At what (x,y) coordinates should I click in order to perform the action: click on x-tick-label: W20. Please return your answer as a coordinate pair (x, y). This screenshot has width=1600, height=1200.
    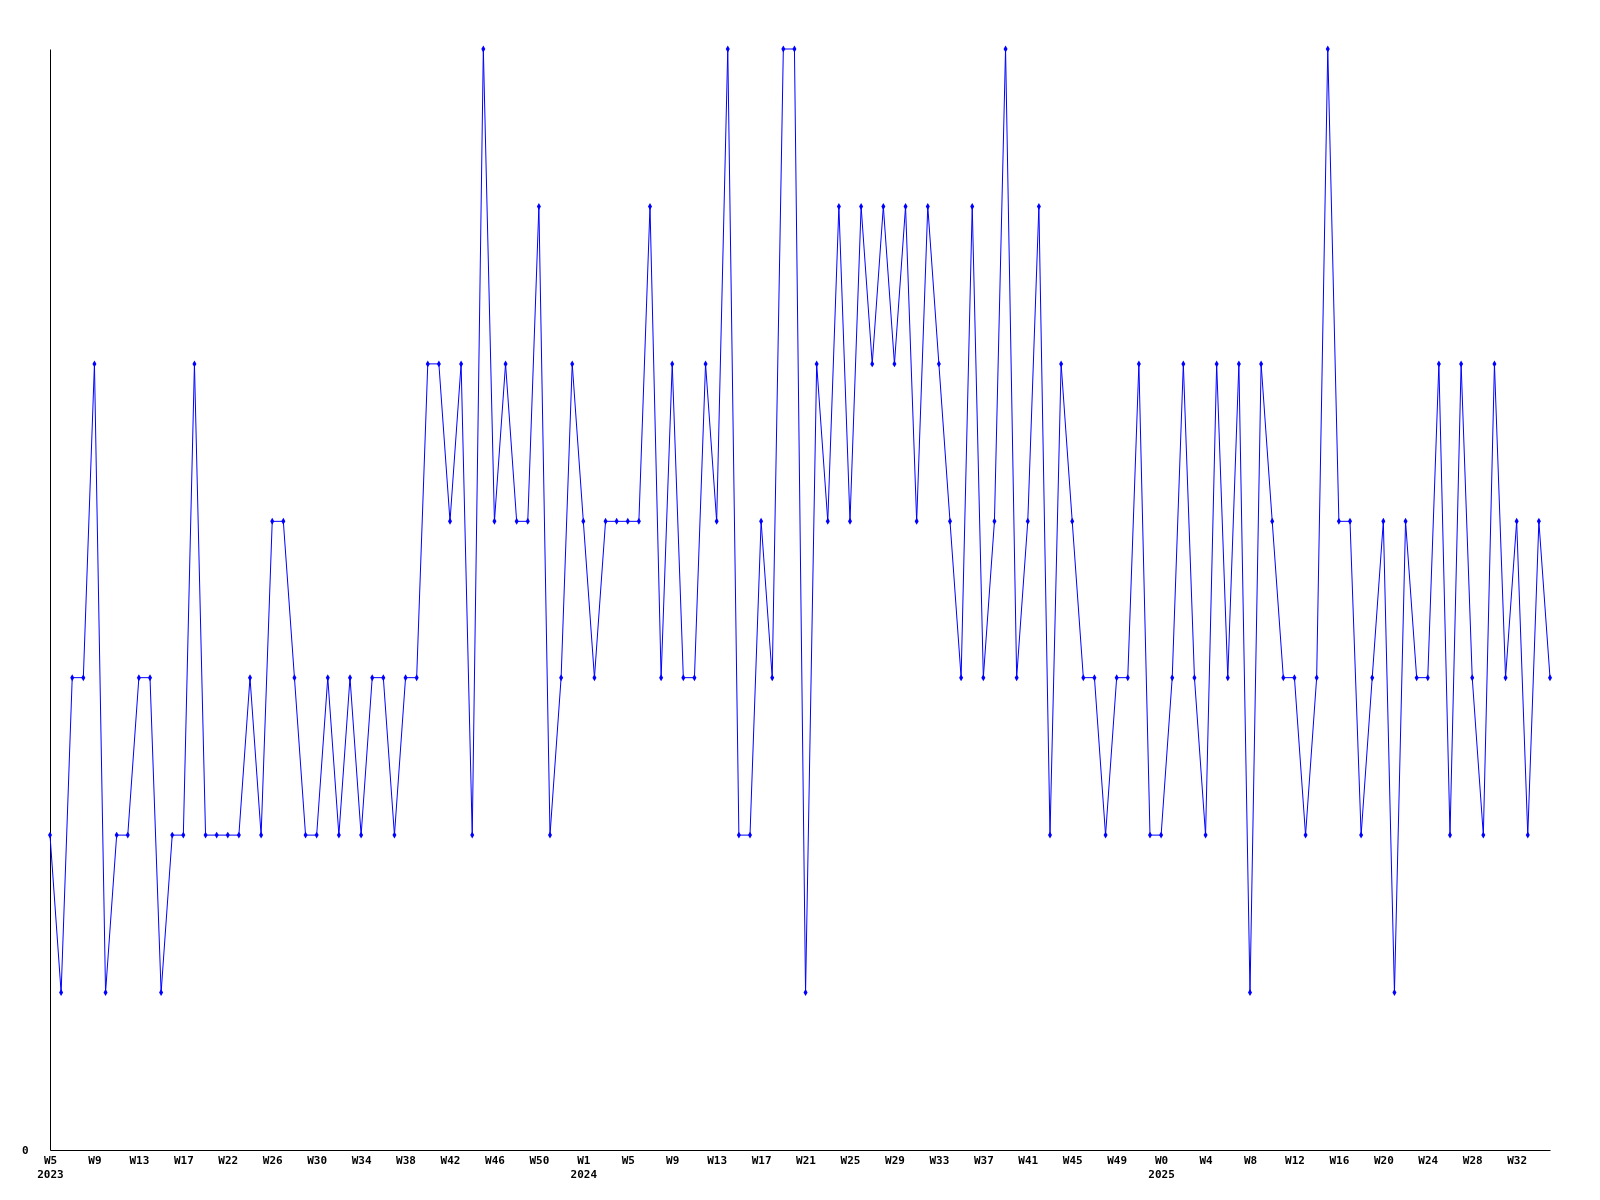
    Looking at the image, I should click on (1383, 1160).